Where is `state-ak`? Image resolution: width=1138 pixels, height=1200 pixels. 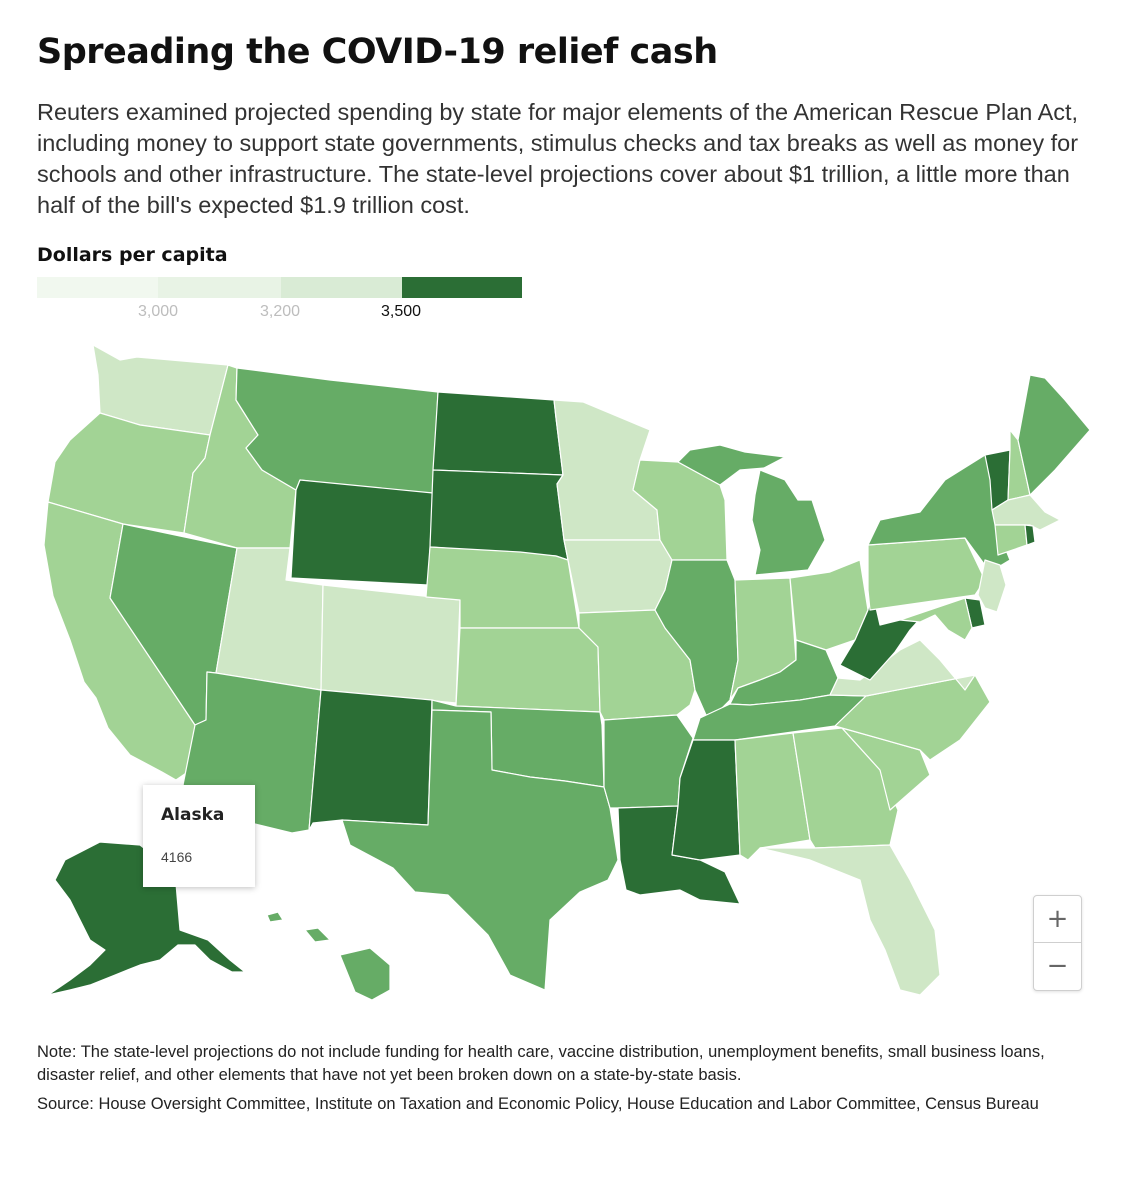 state-ak is located at coordinates (146, 918).